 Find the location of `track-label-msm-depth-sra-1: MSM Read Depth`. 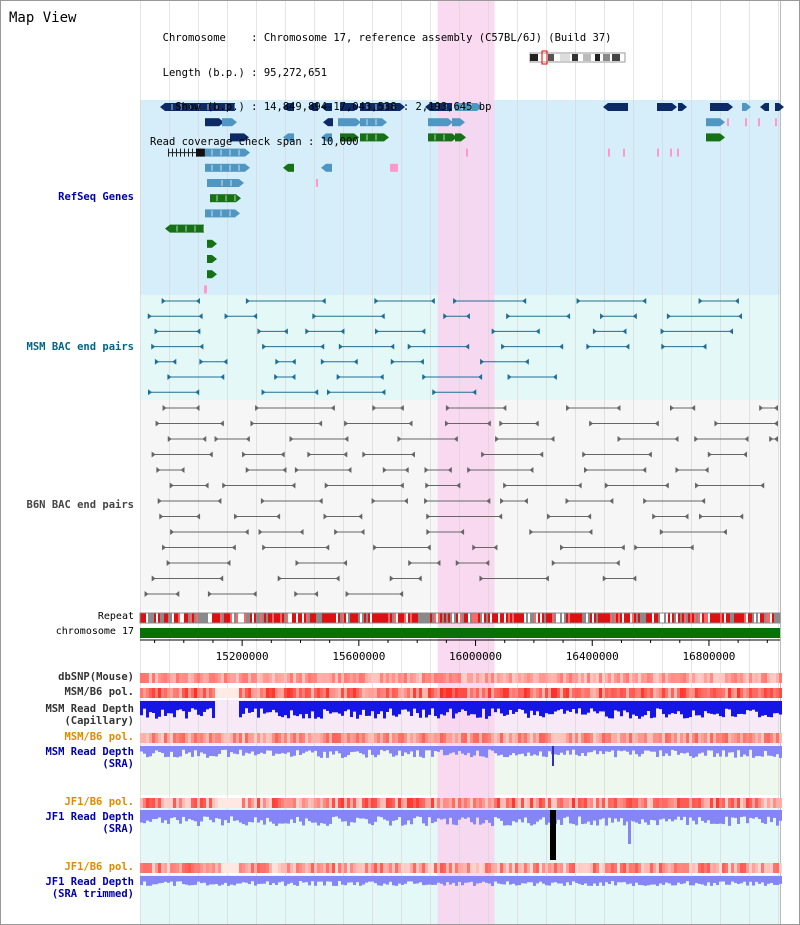

track-label-msm-depth-sra-1: MSM Read Depth is located at coordinates (89, 752).